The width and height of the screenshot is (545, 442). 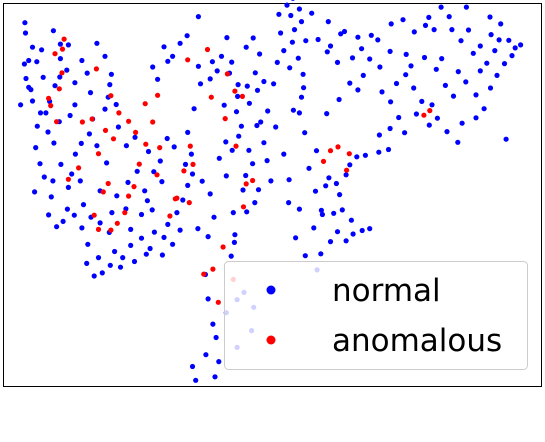 I want to click on legend-marker-normal, so click(x=271, y=290).